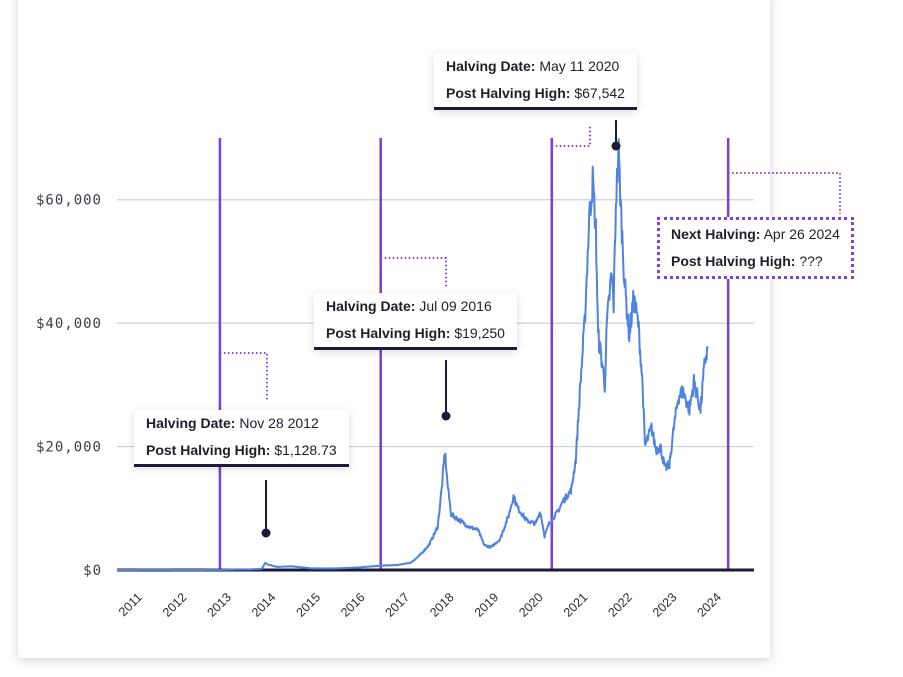 This screenshot has width=903, height=677. What do you see at coordinates (716, 234) in the screenshot?
I see `tooltip-date-label: Next Halving:` at bounding box center [716, 234].